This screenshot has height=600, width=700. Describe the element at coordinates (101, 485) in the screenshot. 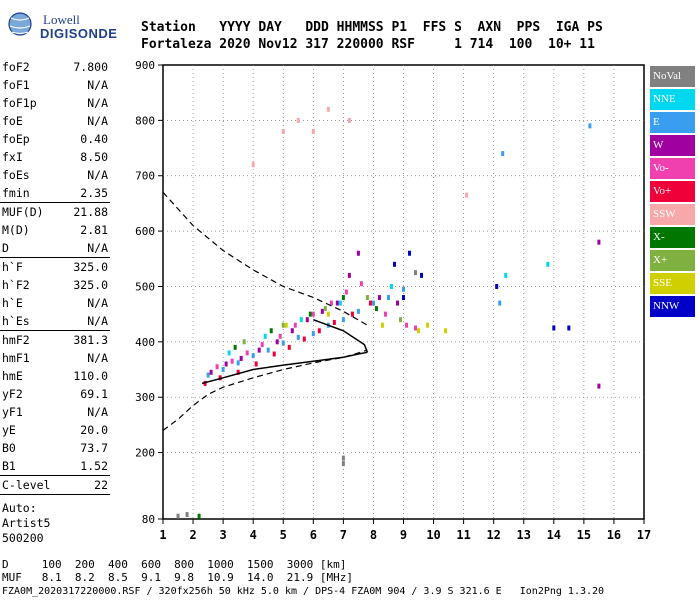

I see `param-value: 22` at that location.